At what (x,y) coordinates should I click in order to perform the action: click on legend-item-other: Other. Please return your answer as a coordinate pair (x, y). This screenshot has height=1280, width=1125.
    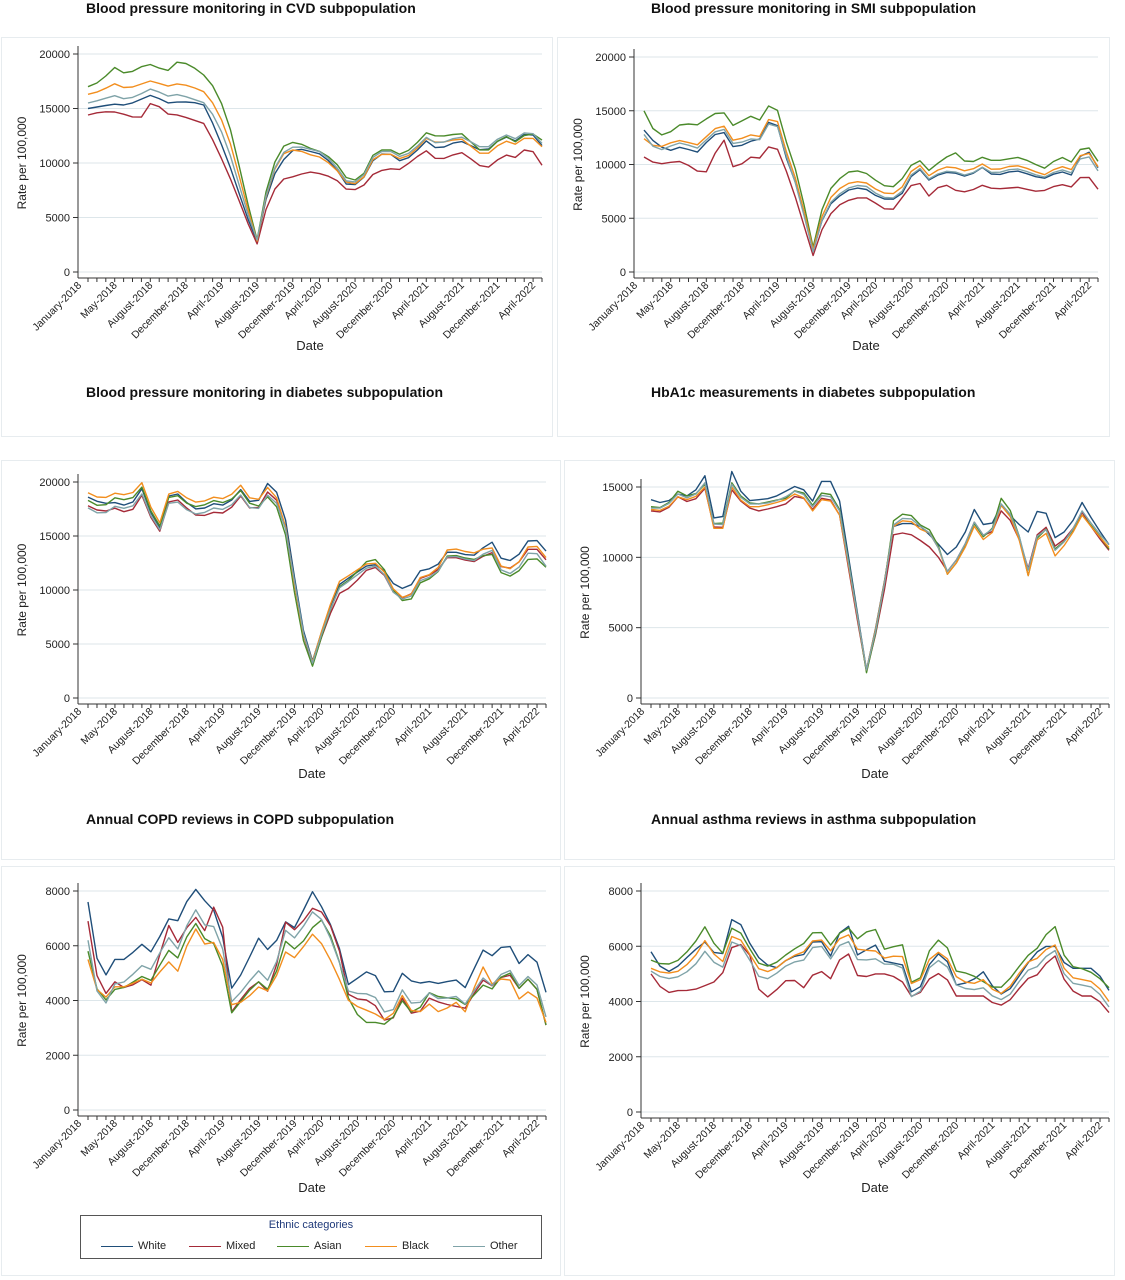
    Looking at the image, I should click on (485, 1246).